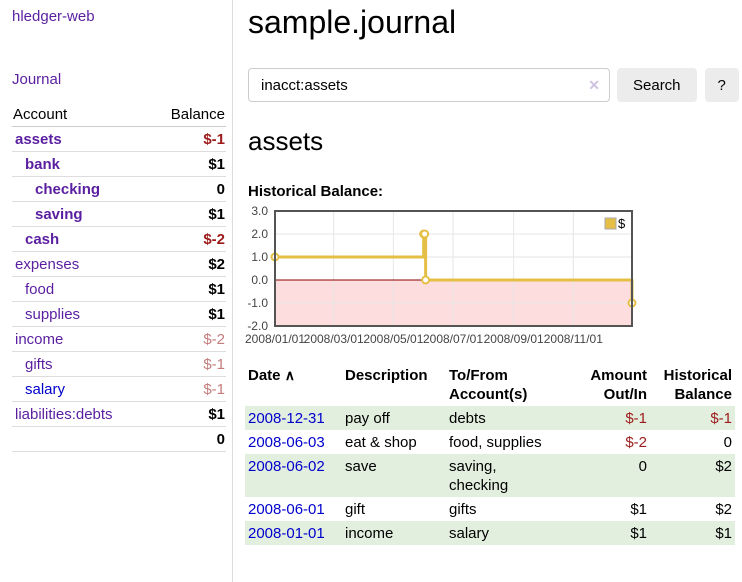 This screenshot has height=582, width=742. Describe the element at coordinates (53, 314) in the screenshot. I see `account-link-supplies: supplies` at that location.